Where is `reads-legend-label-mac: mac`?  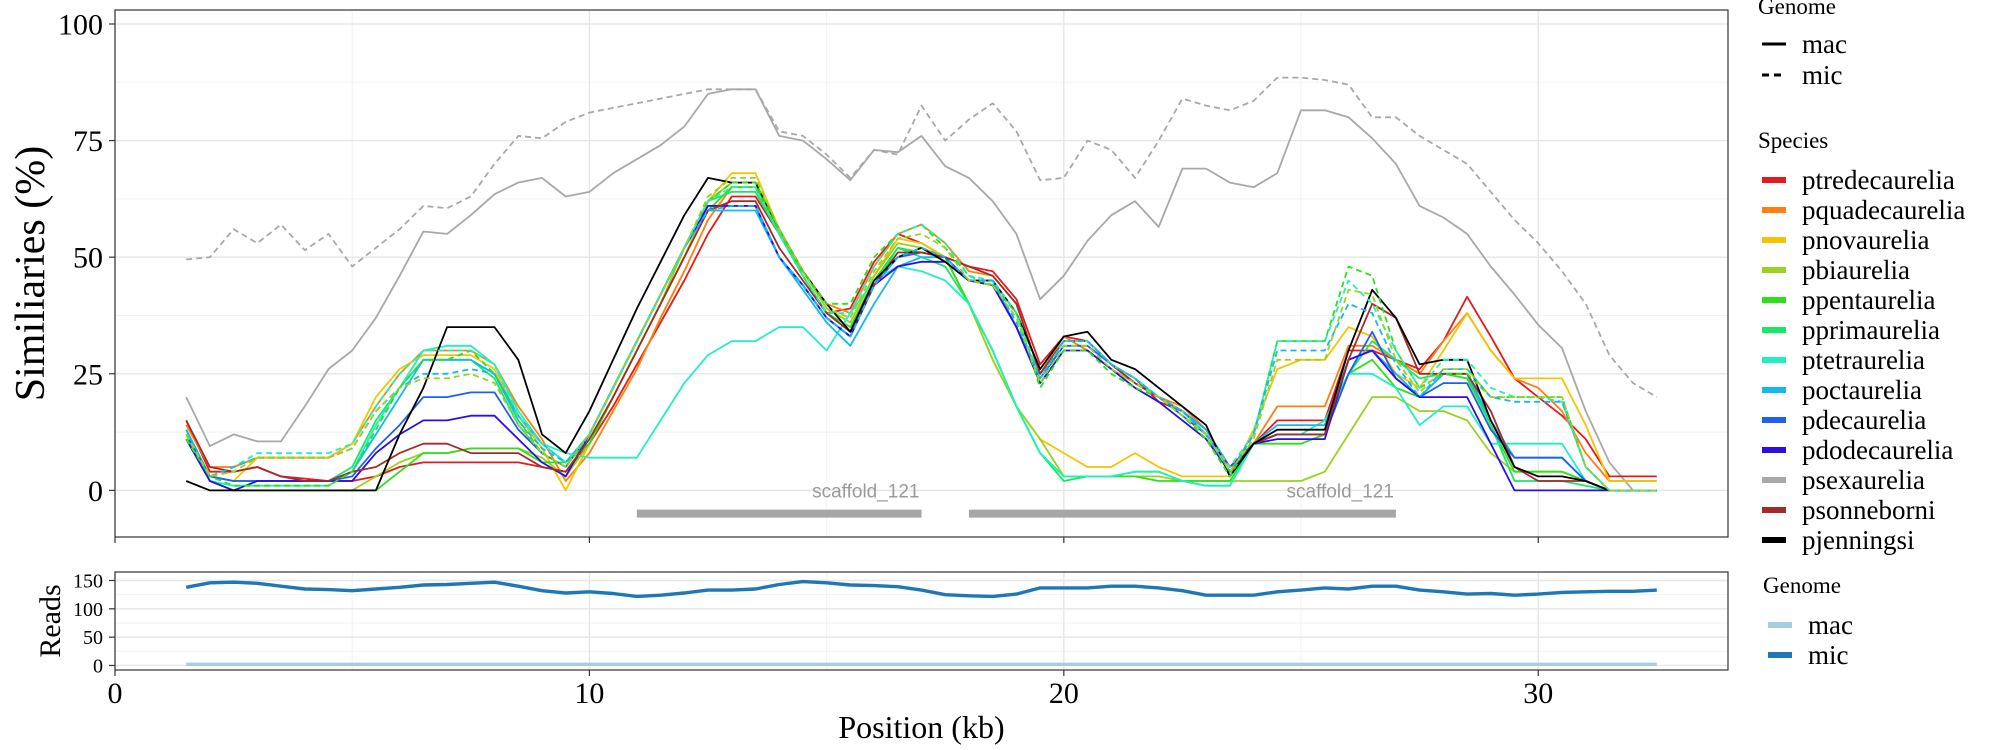
reads-legend-label-mac: mac is located at coordinates (1830, 625).